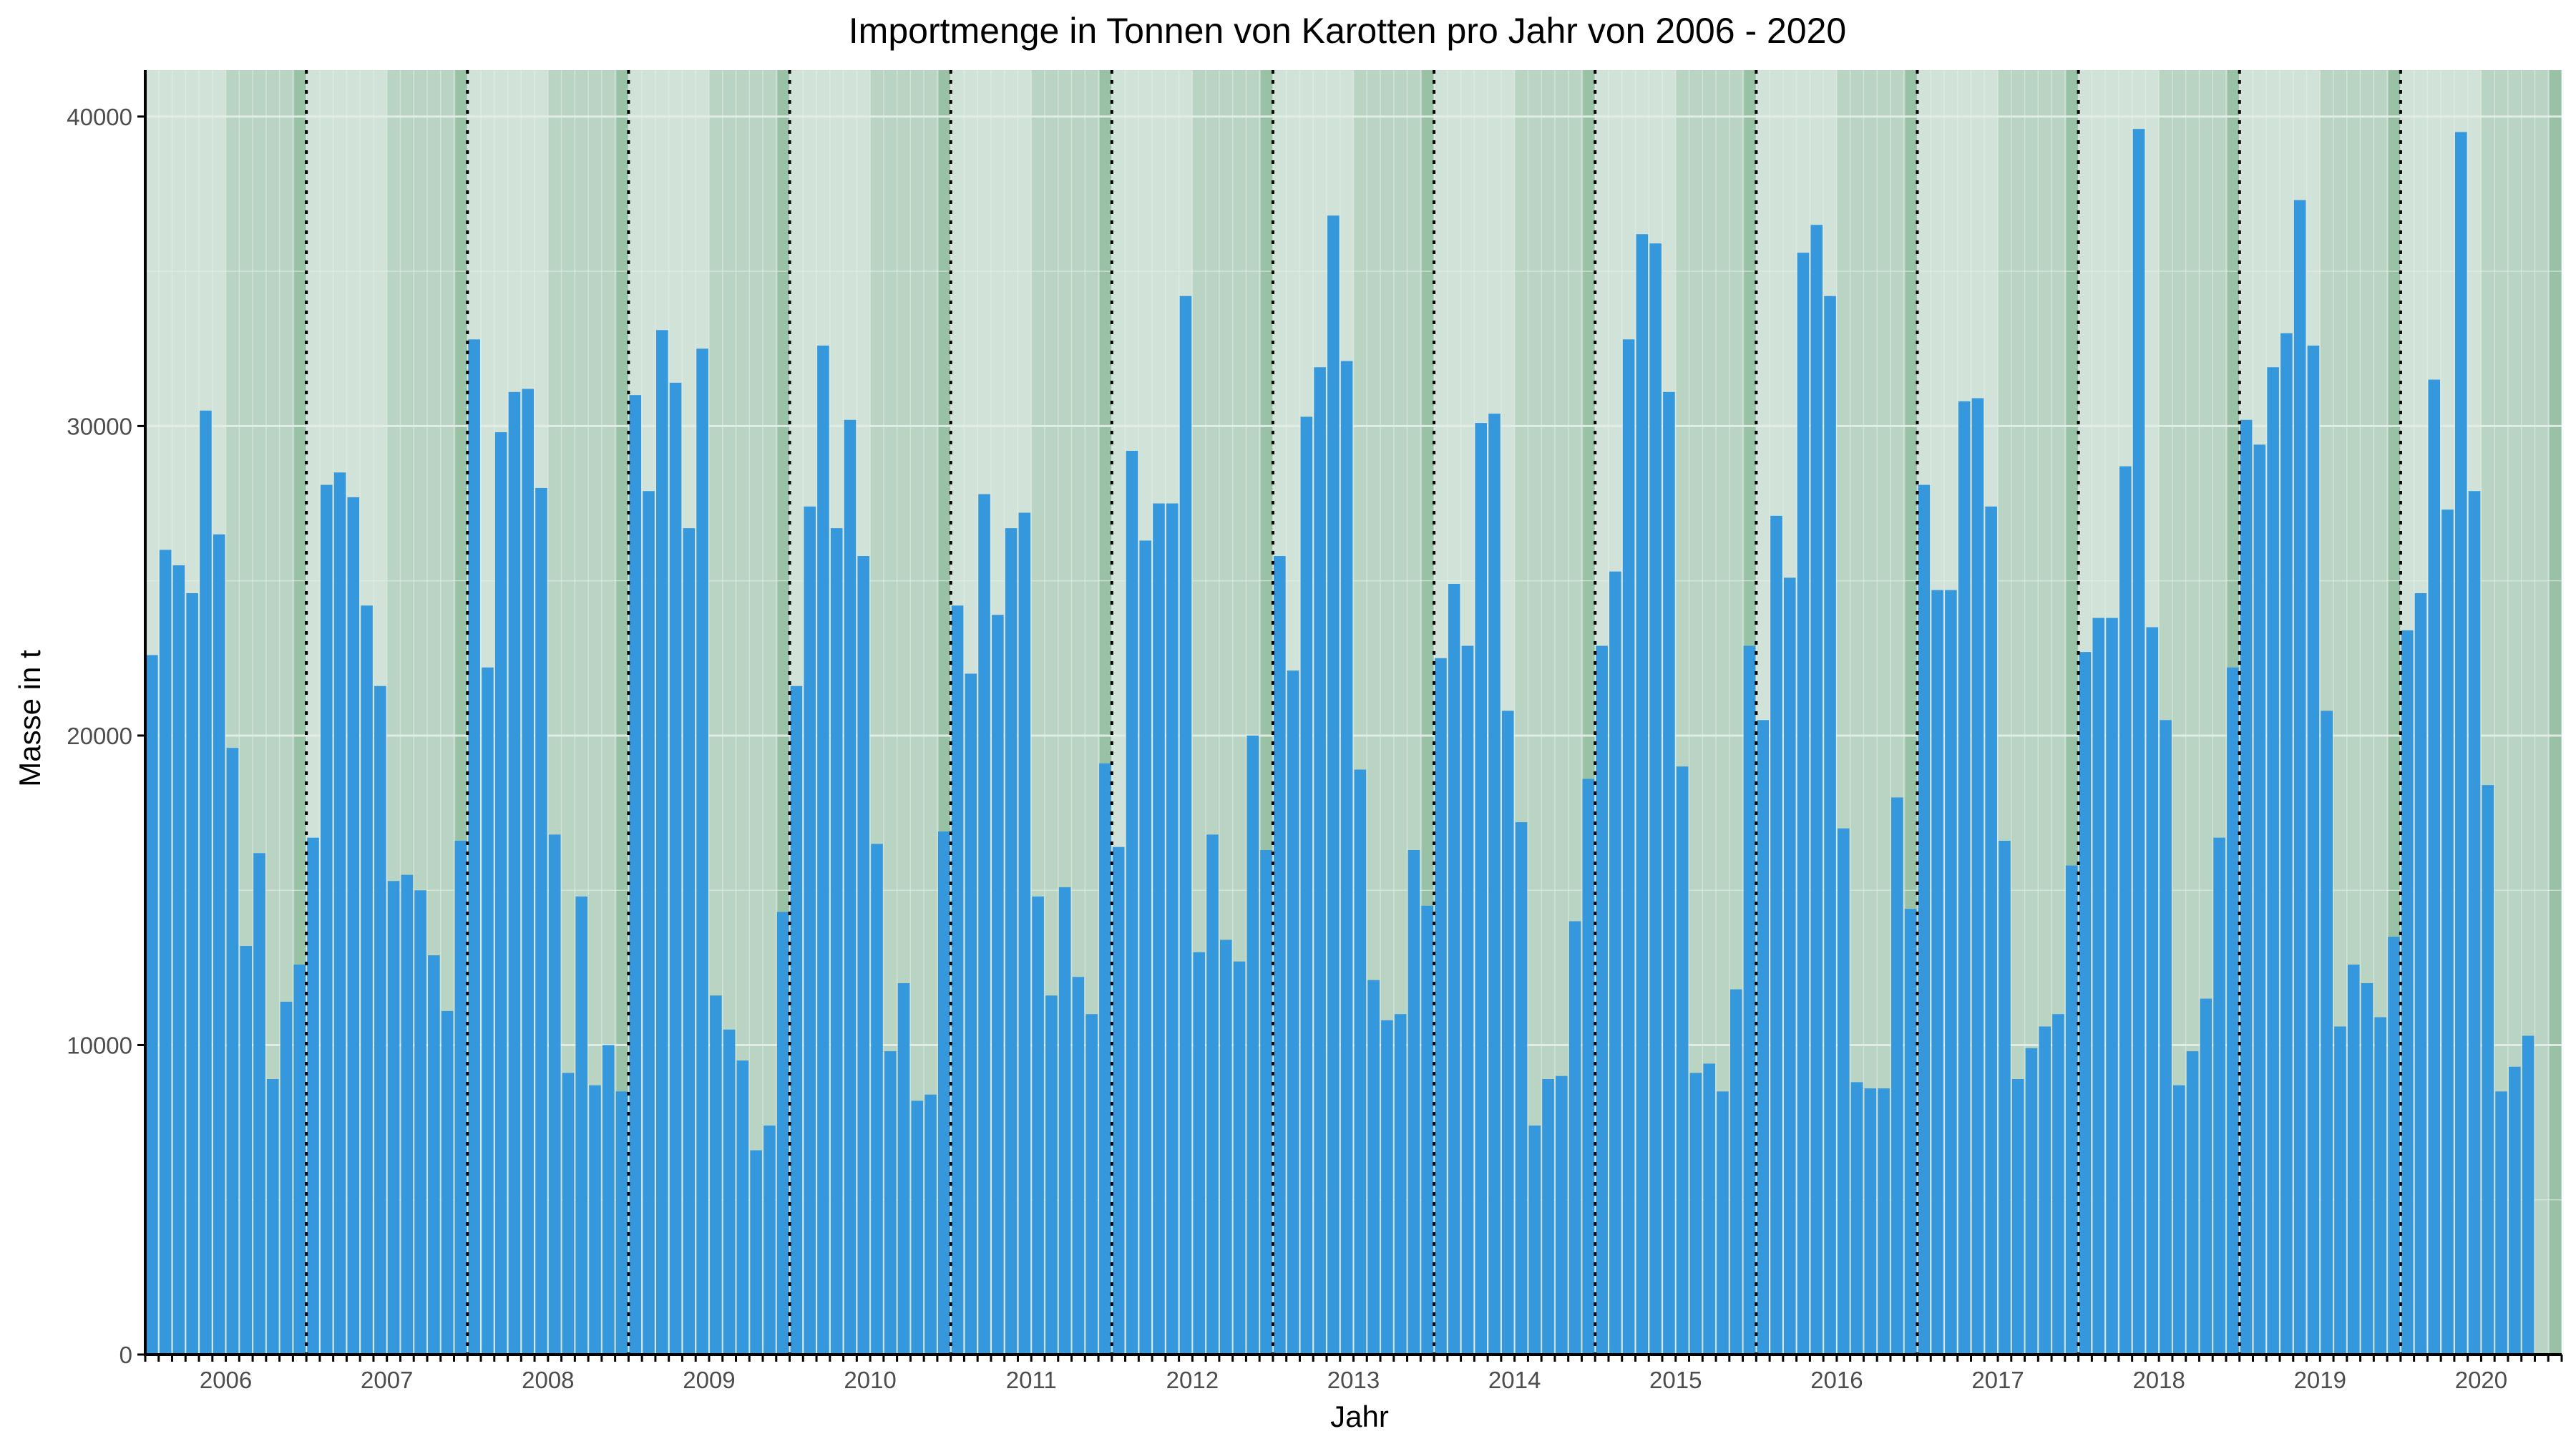 This screenshot has width=2576, height=1449. What do you see at coordinates (100, 736) in the screenshot?
I see `y-tick-label: 20000` at bounding box center [100, 736].